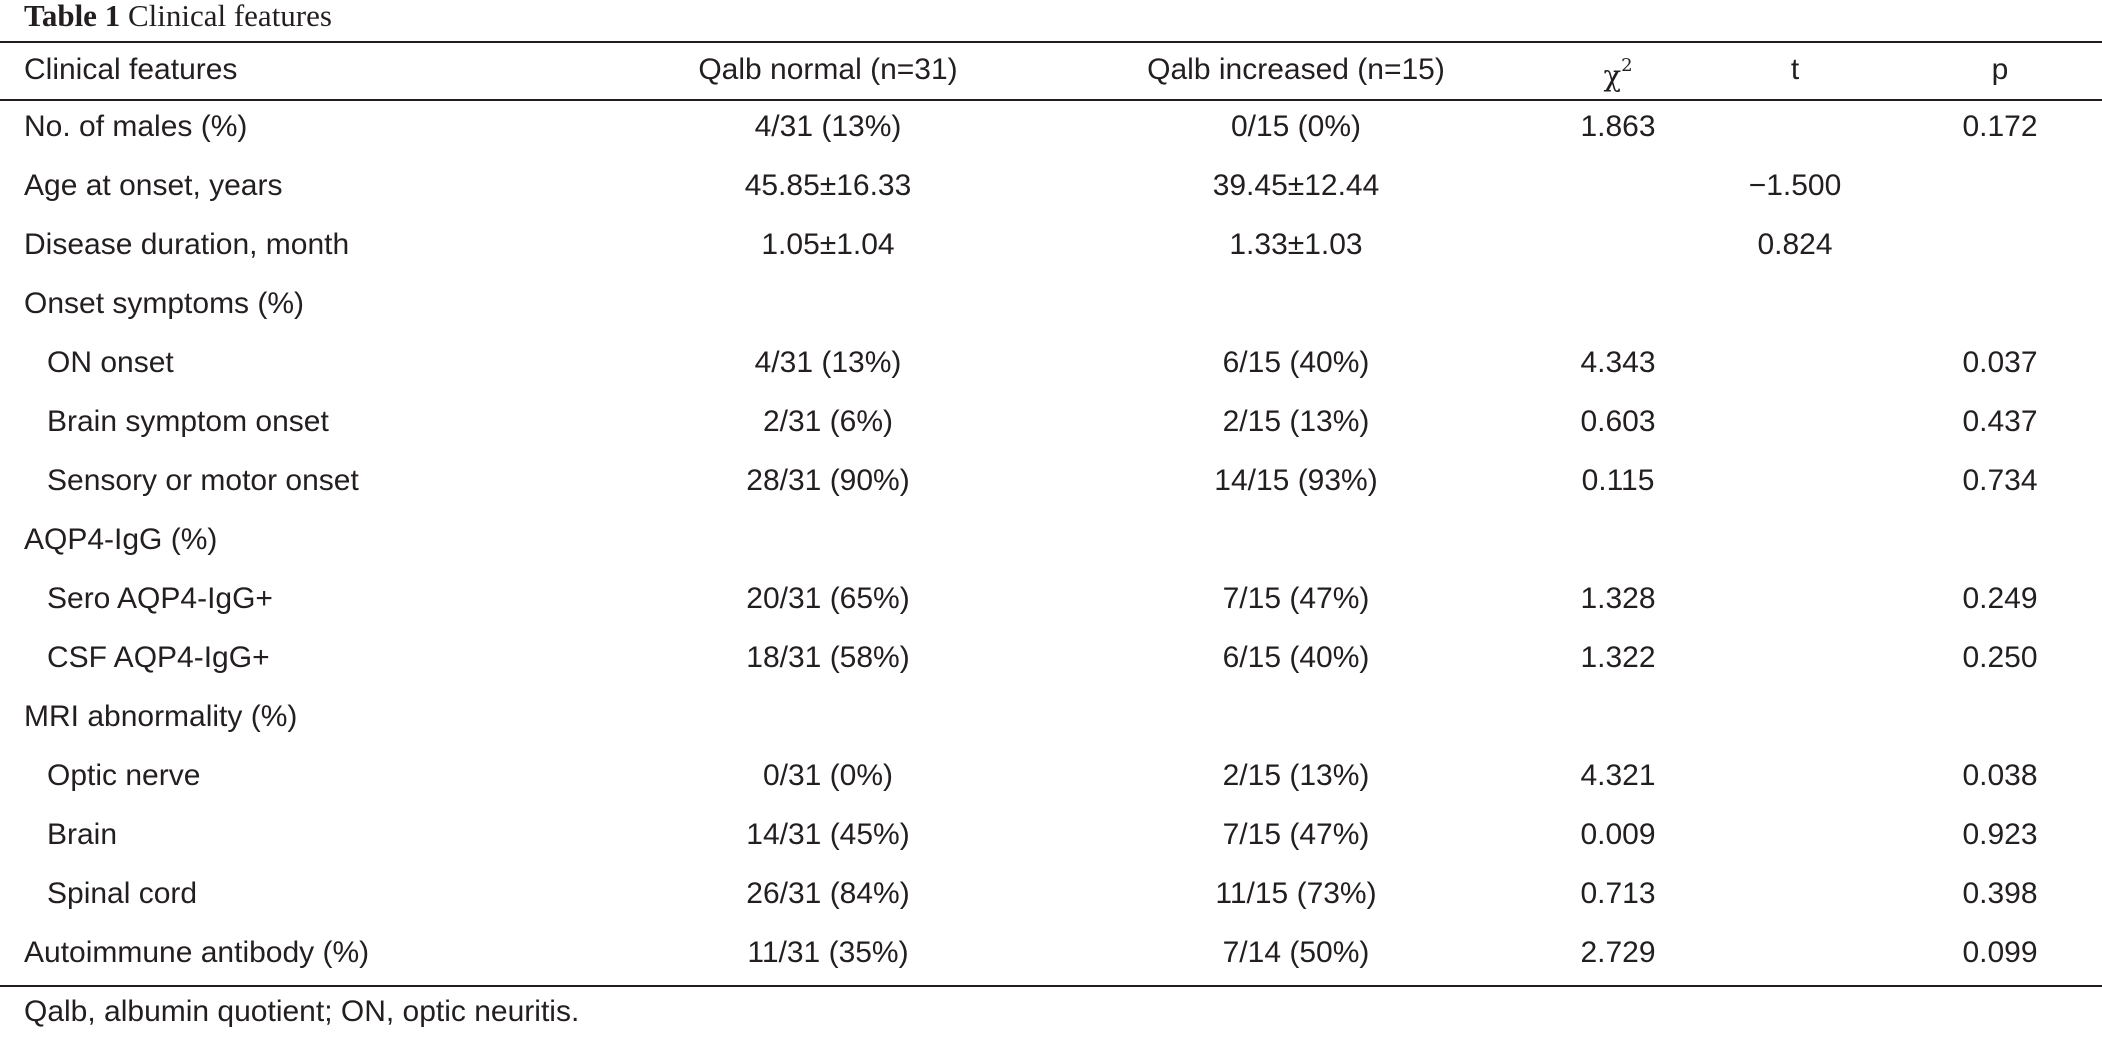 The height and width of the screenshot is (1038, 2102). I want to click on cell-qalb-increased: 0/15 (0%), so click(1296, 126).